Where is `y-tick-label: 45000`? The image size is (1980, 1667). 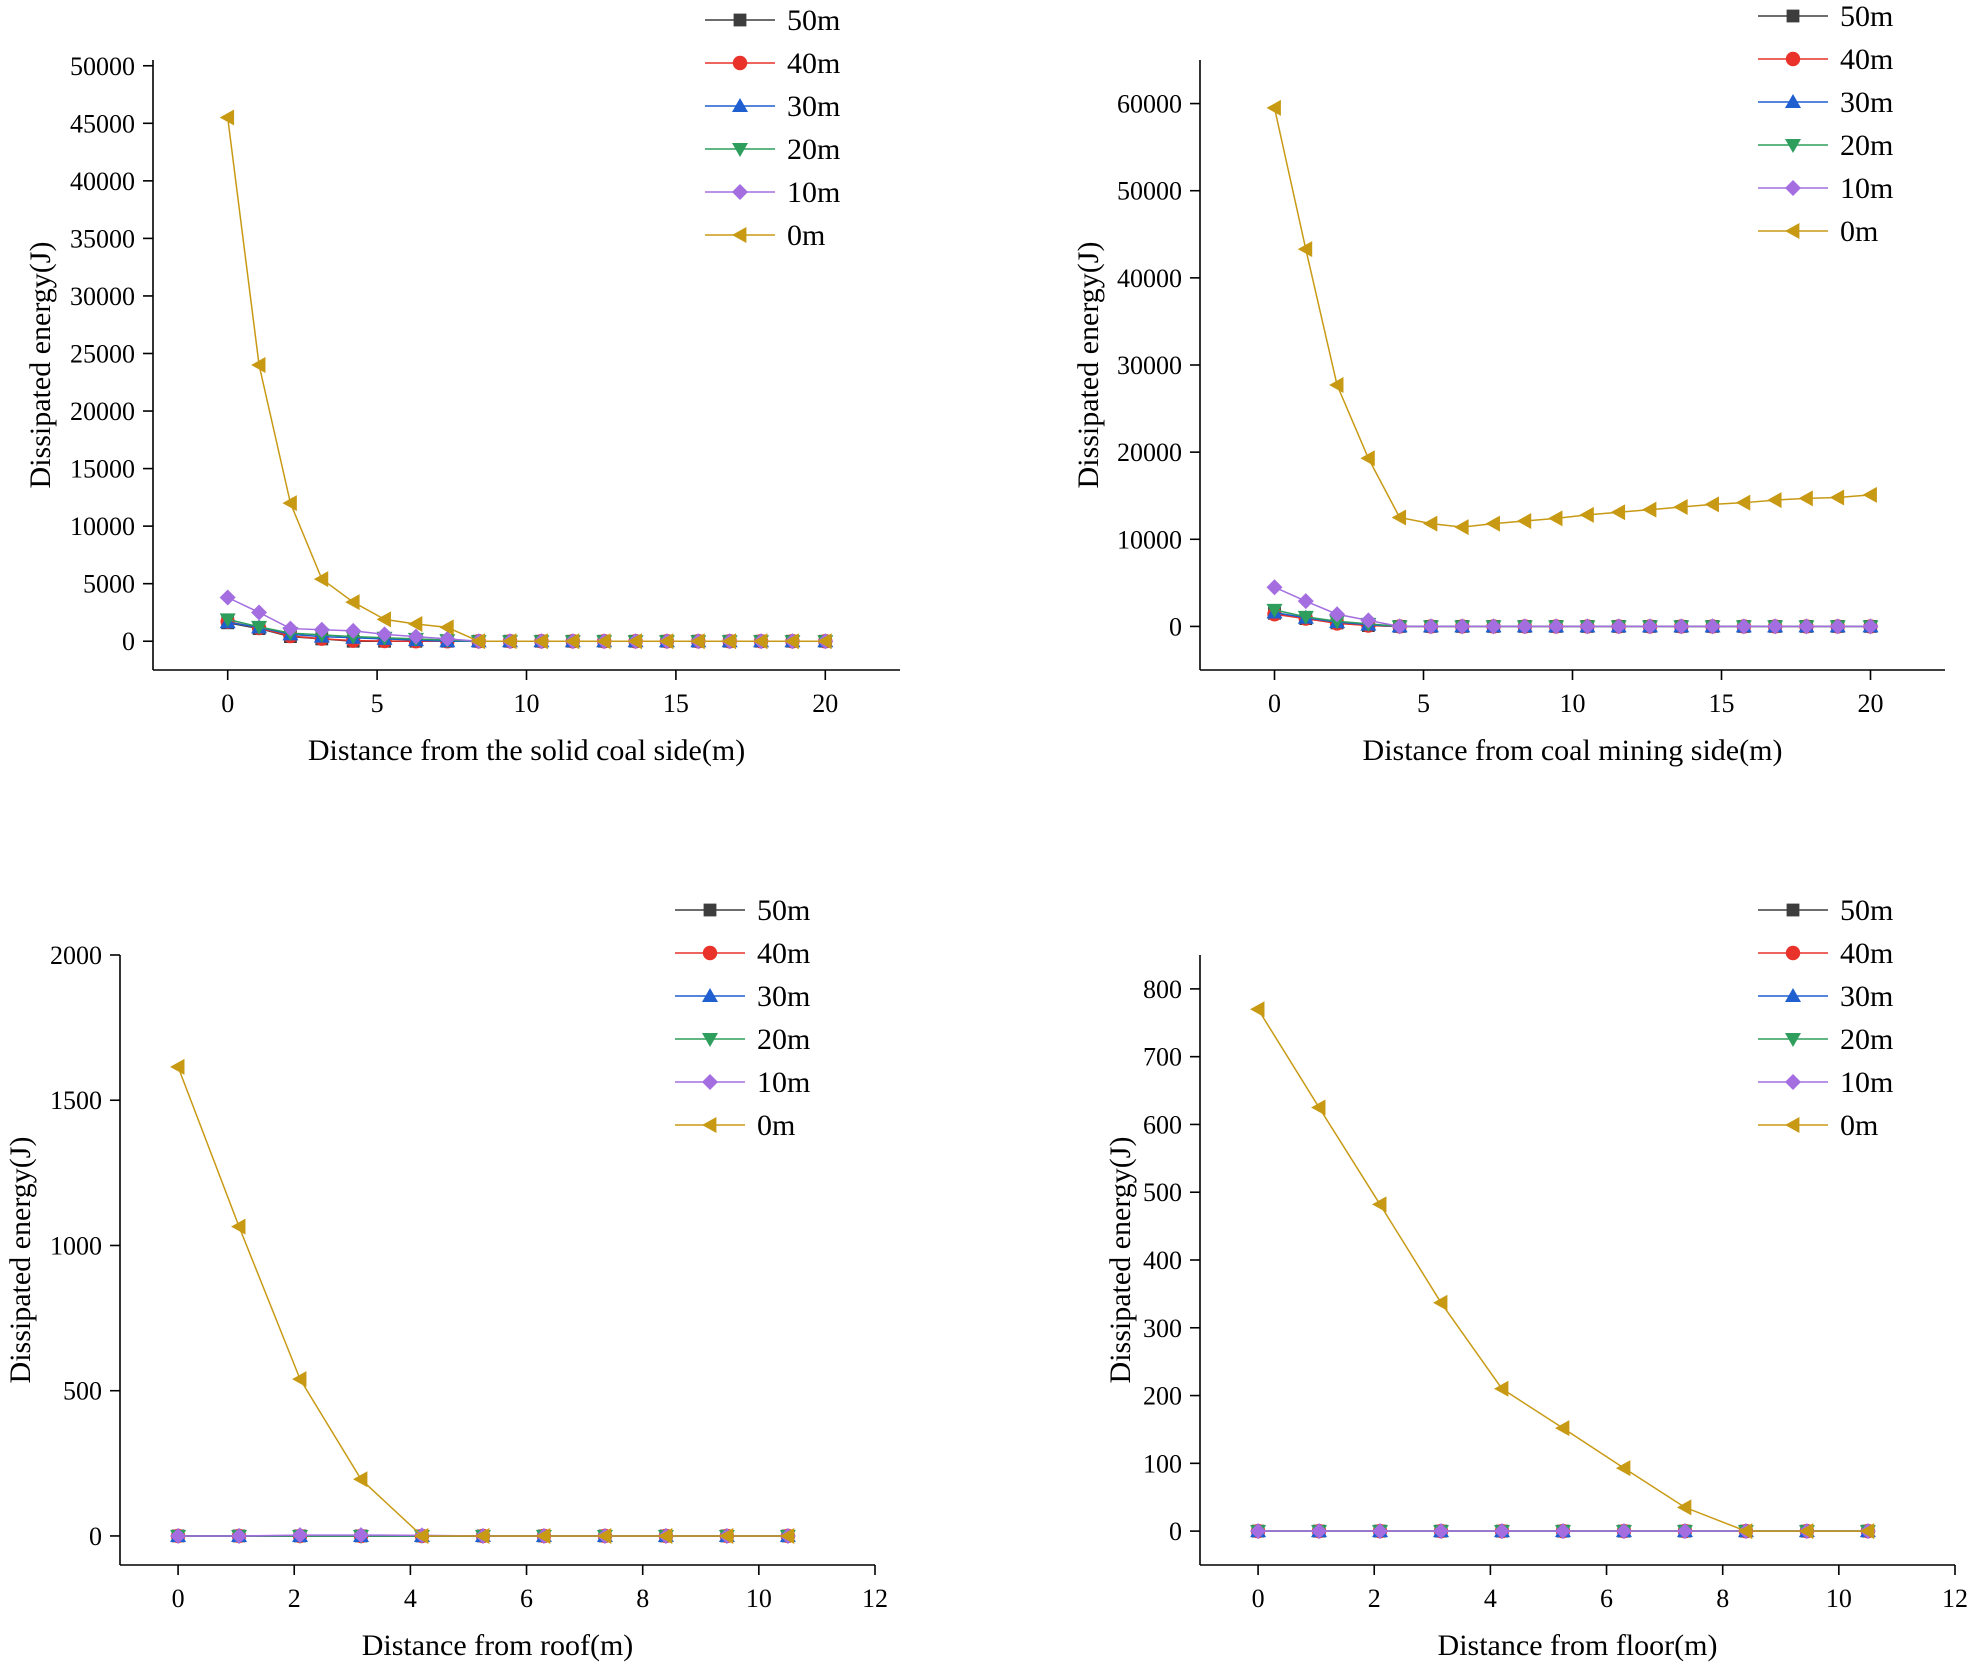 y-tick-label: 45000 is located at coordinates (102, 123).